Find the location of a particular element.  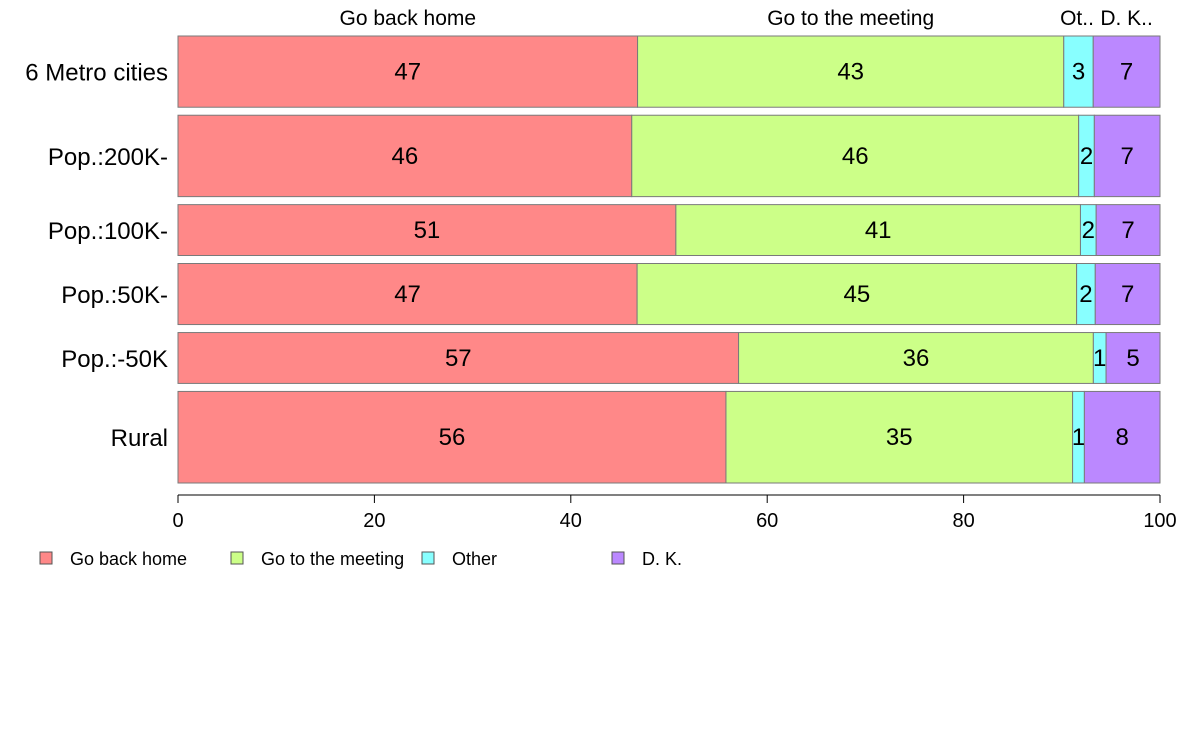

data-label: 3 is located at coordinates (1078, 72).